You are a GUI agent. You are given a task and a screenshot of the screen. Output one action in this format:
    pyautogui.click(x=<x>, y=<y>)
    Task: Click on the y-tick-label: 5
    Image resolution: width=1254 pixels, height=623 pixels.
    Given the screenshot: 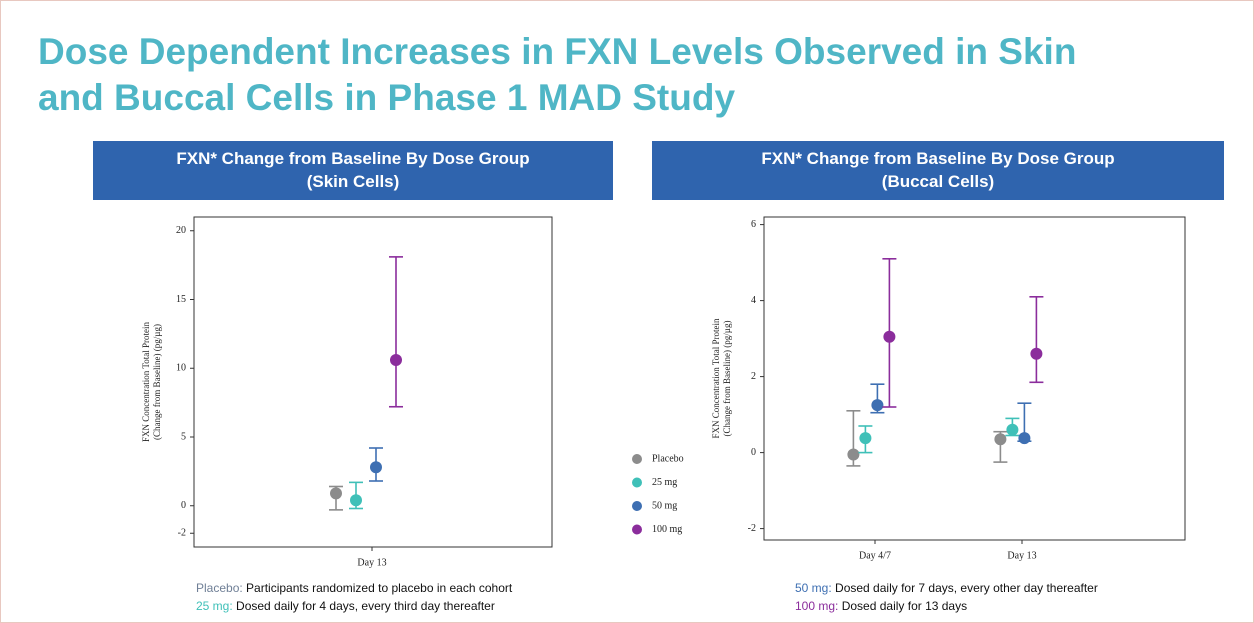 What is the action you would take?
    pyautogui.click(x=183, y=436)
    